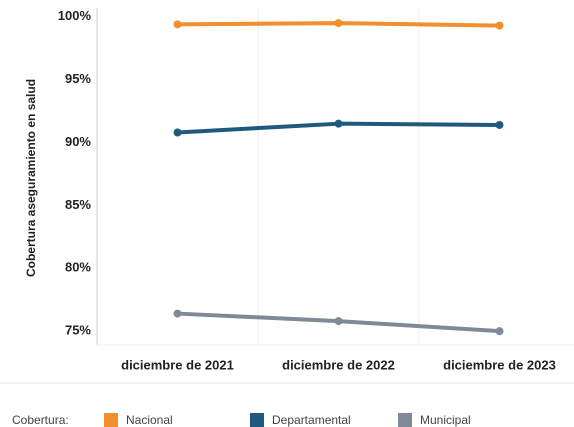 The width and height of the screenshot is (574, 427). What do you see at coordinates (338, 364) in the screenshot?
I see `x-tick-label: diciembre de 2022` at bounding box center [338, 364].